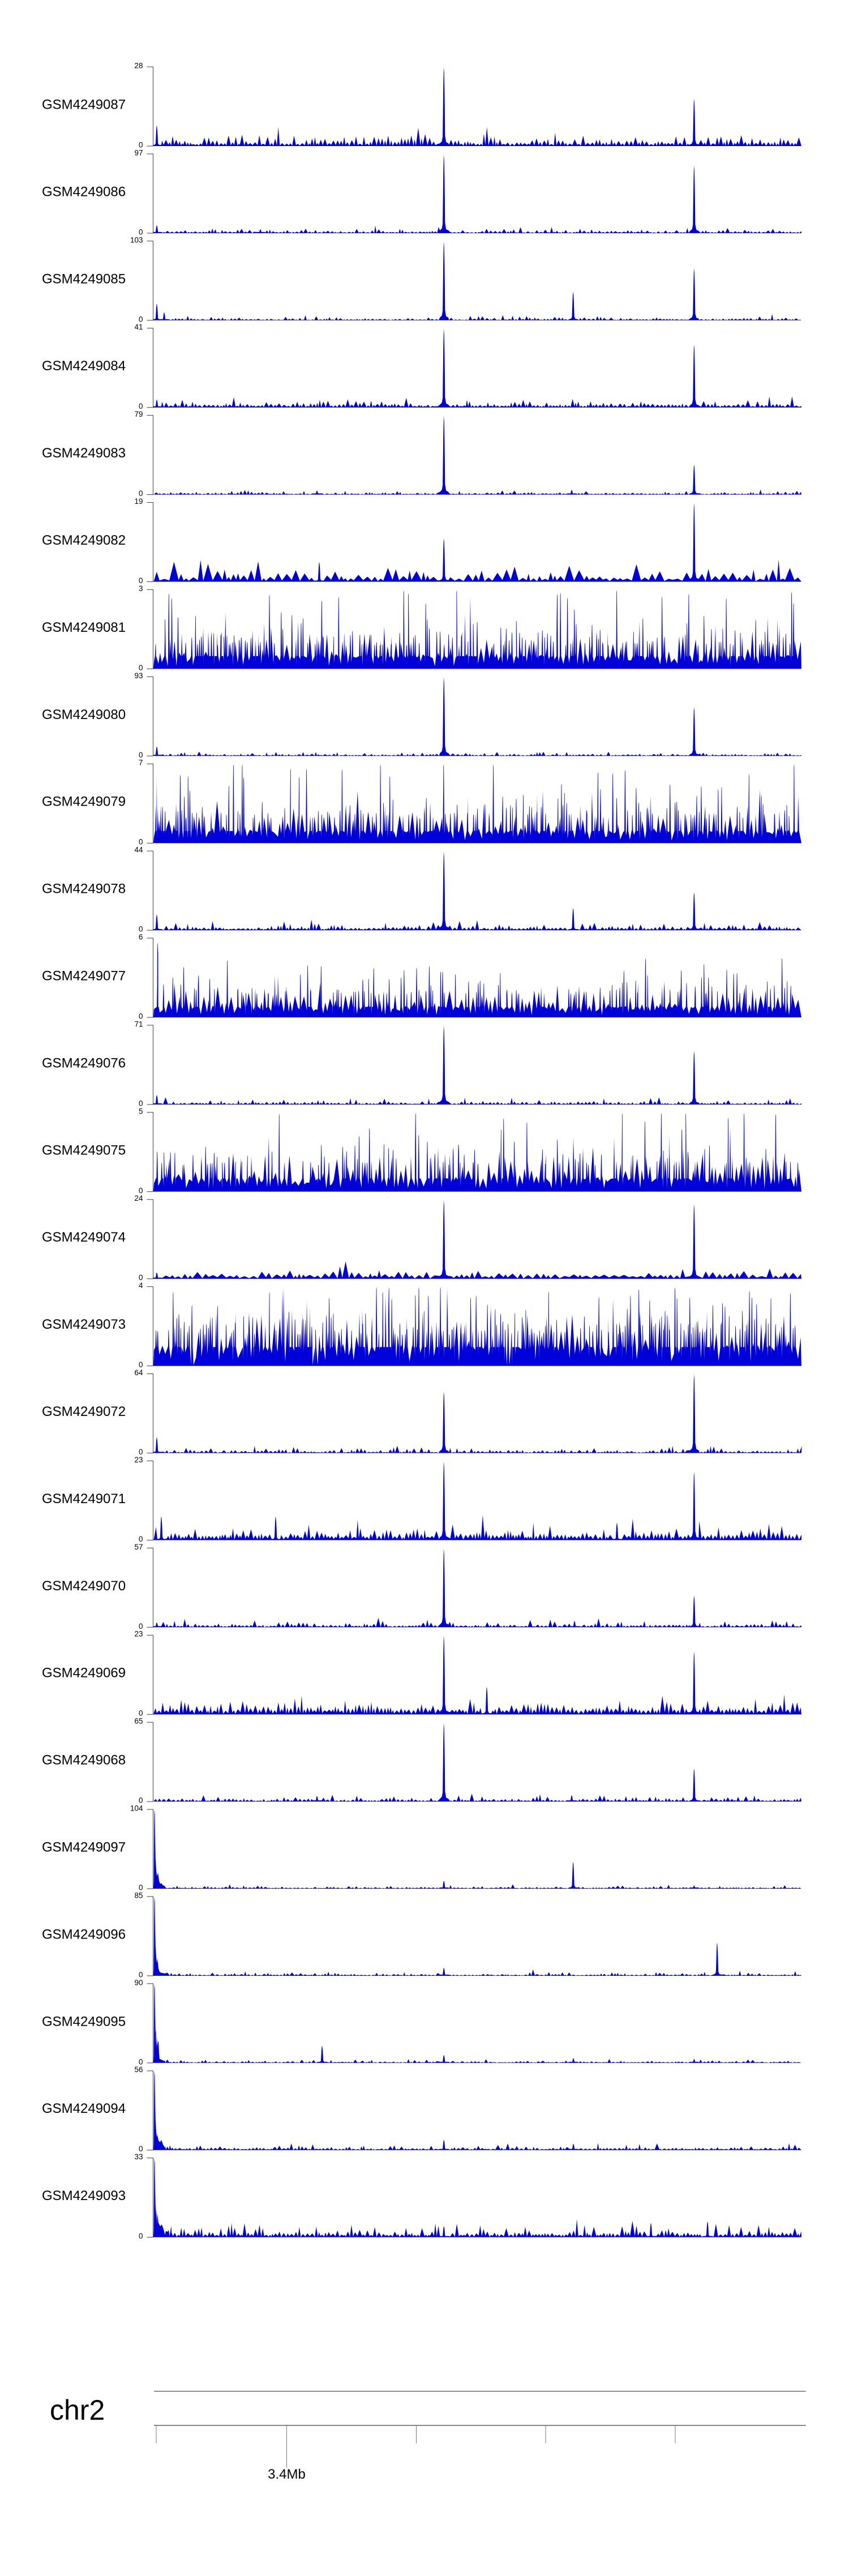  What do you see at coordinates (84, 1586) in the screenshot?
I see `svg-text: GSM4249070` at bounding box center [84, 1586].